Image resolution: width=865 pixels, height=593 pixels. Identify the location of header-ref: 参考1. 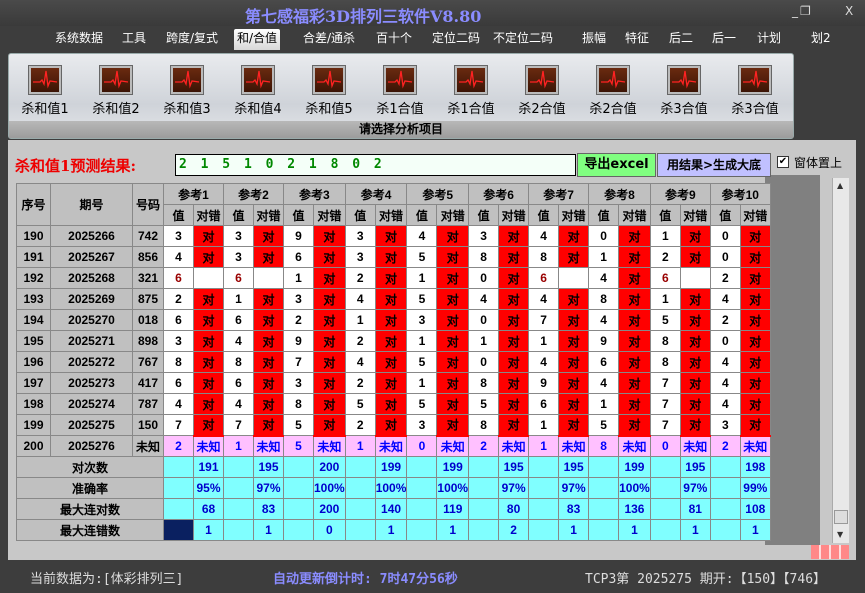
(193, 194).